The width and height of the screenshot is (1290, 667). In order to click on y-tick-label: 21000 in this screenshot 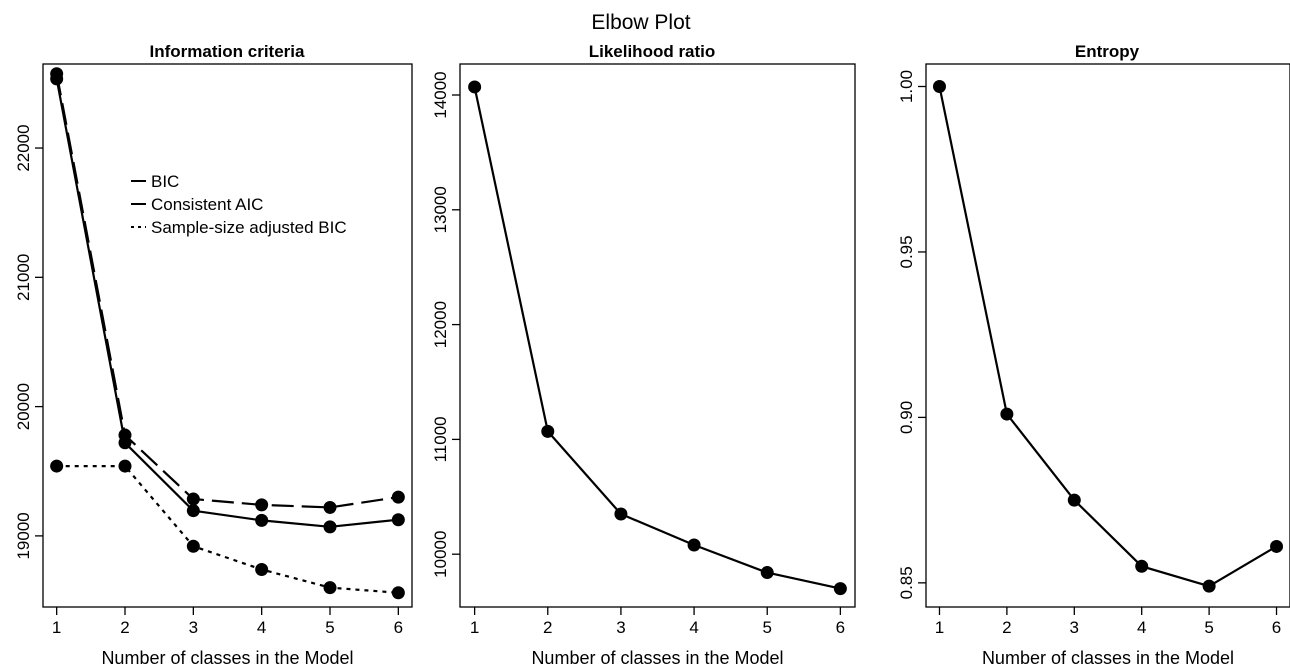, I will do `click(23, 277)`.